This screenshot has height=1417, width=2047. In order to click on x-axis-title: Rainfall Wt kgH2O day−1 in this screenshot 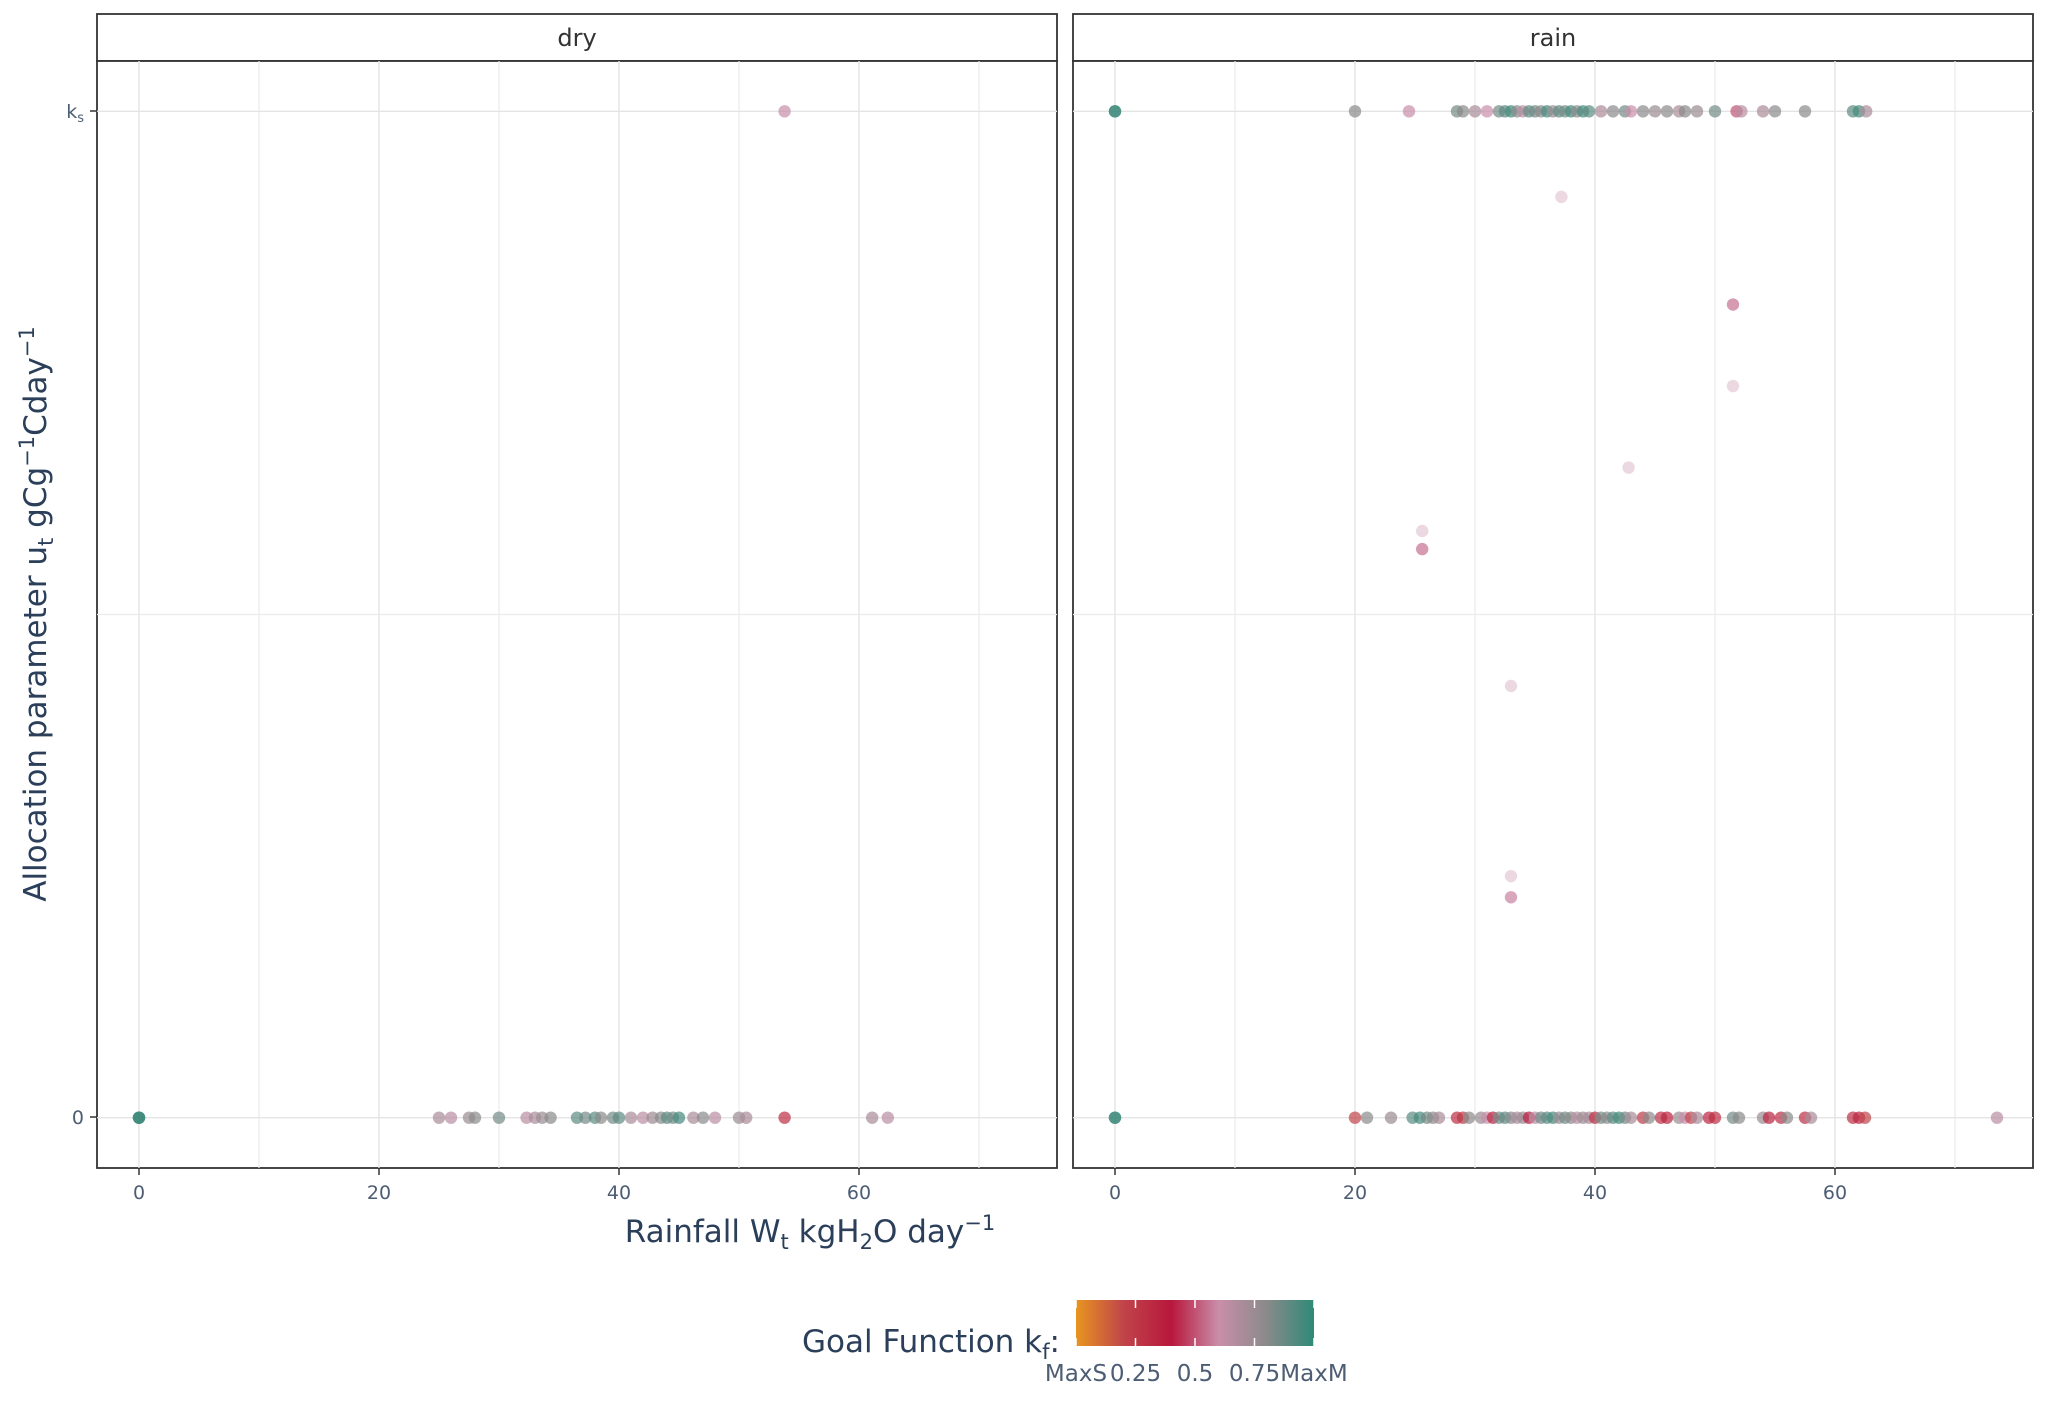, I will do `click(810, 1232)`.